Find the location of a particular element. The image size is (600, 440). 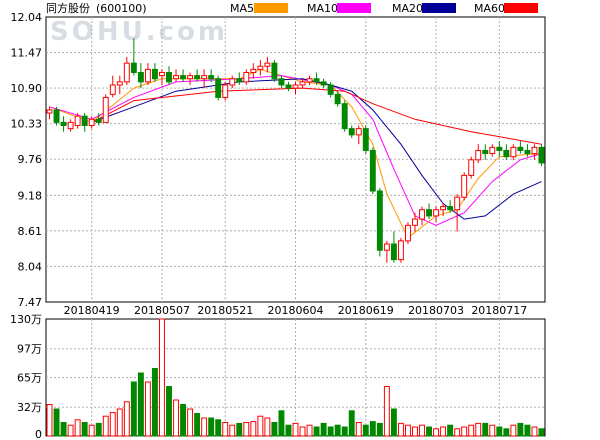

legend-label-ma60: MA60 is located at coordinates (489, 8).